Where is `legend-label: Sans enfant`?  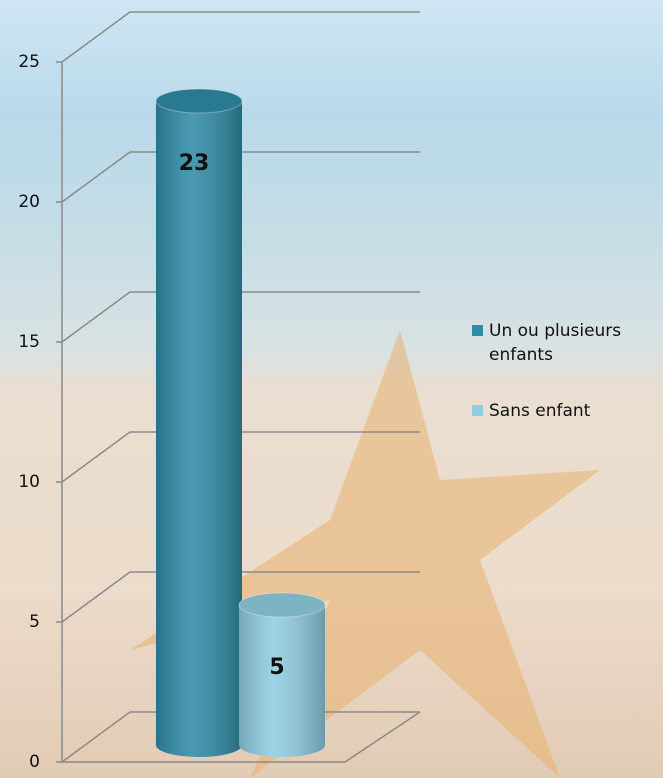 legend-label: Sans enfant is located at coordinates (540, 411).